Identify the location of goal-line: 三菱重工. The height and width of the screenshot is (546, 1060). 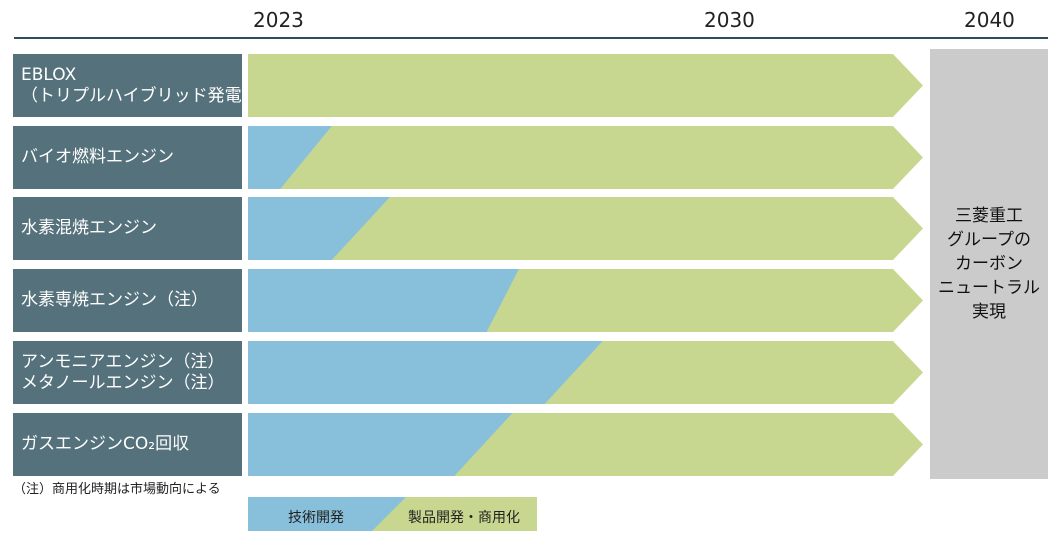
(989, 216).